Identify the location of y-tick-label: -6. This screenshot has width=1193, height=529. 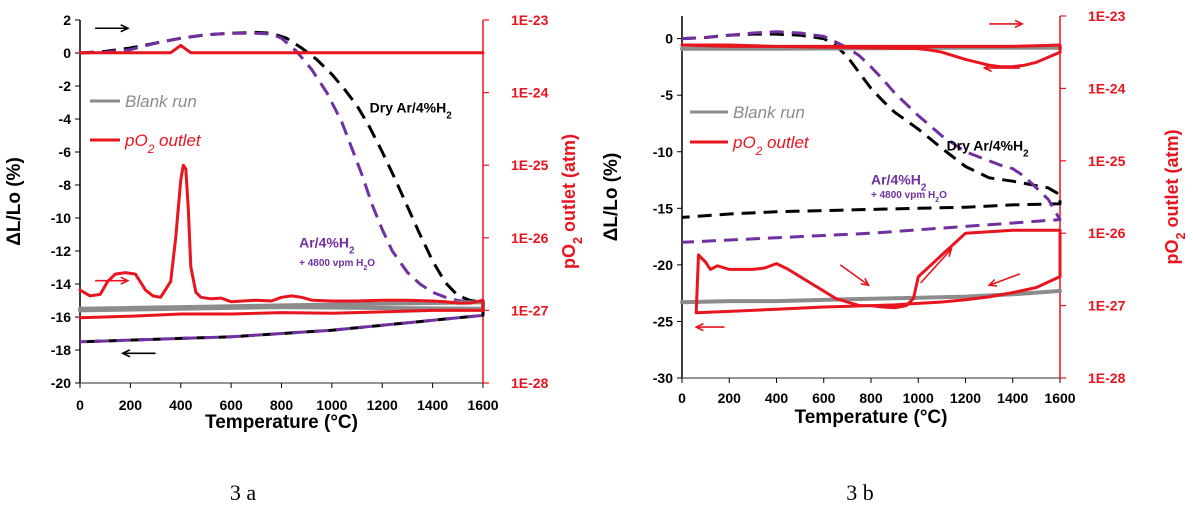
(65, 152).